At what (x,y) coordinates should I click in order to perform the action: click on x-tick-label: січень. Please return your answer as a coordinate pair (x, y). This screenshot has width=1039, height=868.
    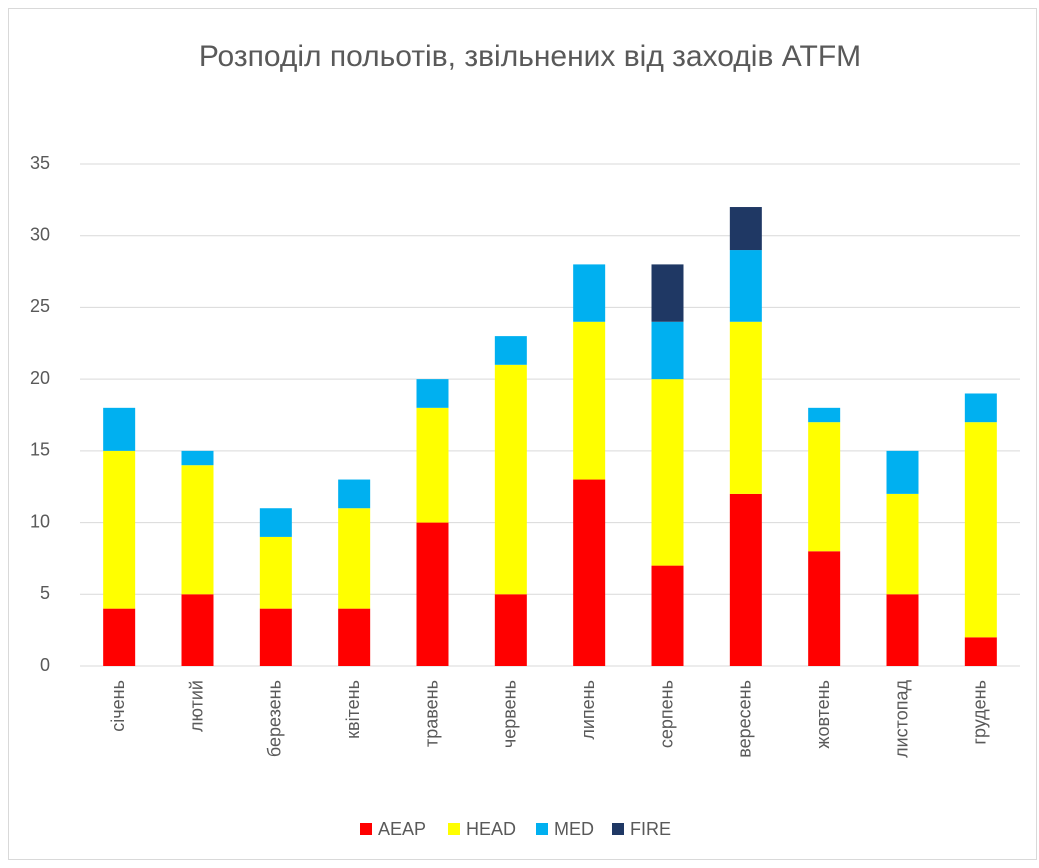
    Looking at the image, I should click on (118, 706).